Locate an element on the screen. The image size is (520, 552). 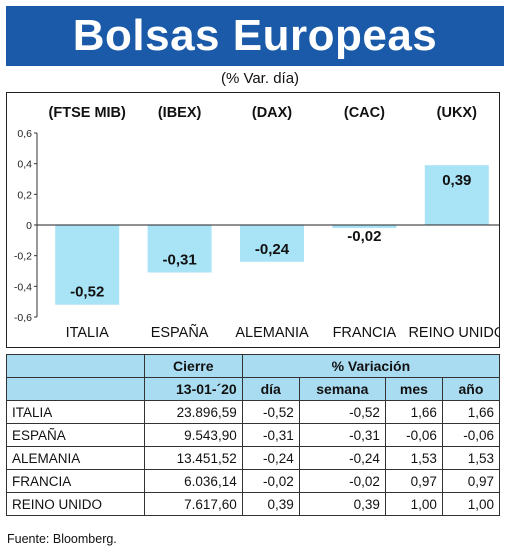
row-dia: -0,02 is located at coordinates (270, 481).